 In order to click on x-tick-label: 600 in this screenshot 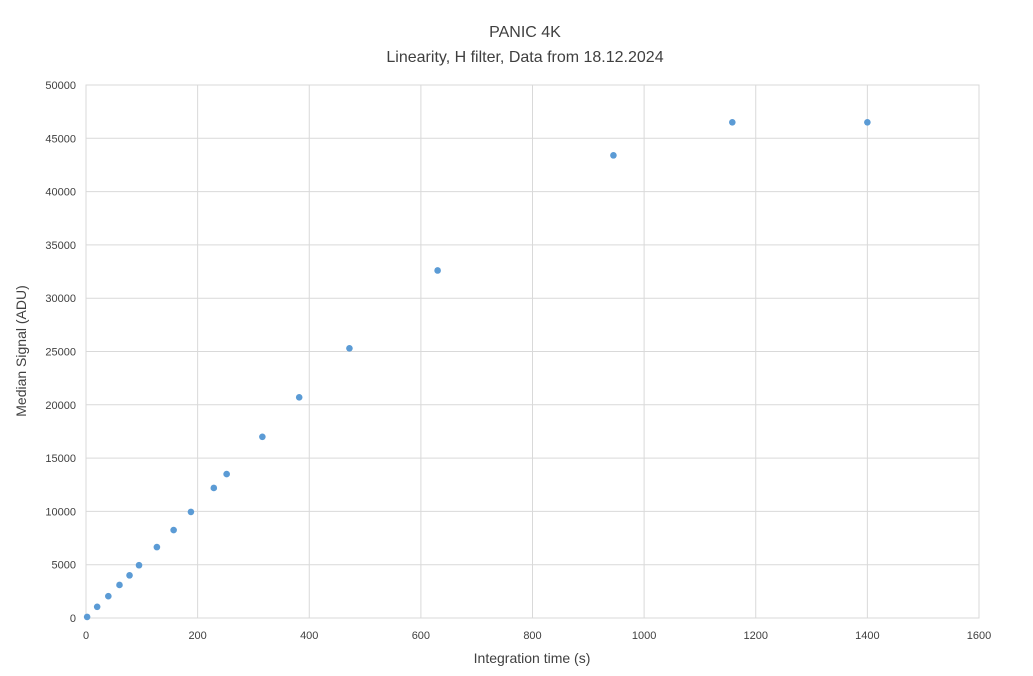, I will do `click(421, 636)`.